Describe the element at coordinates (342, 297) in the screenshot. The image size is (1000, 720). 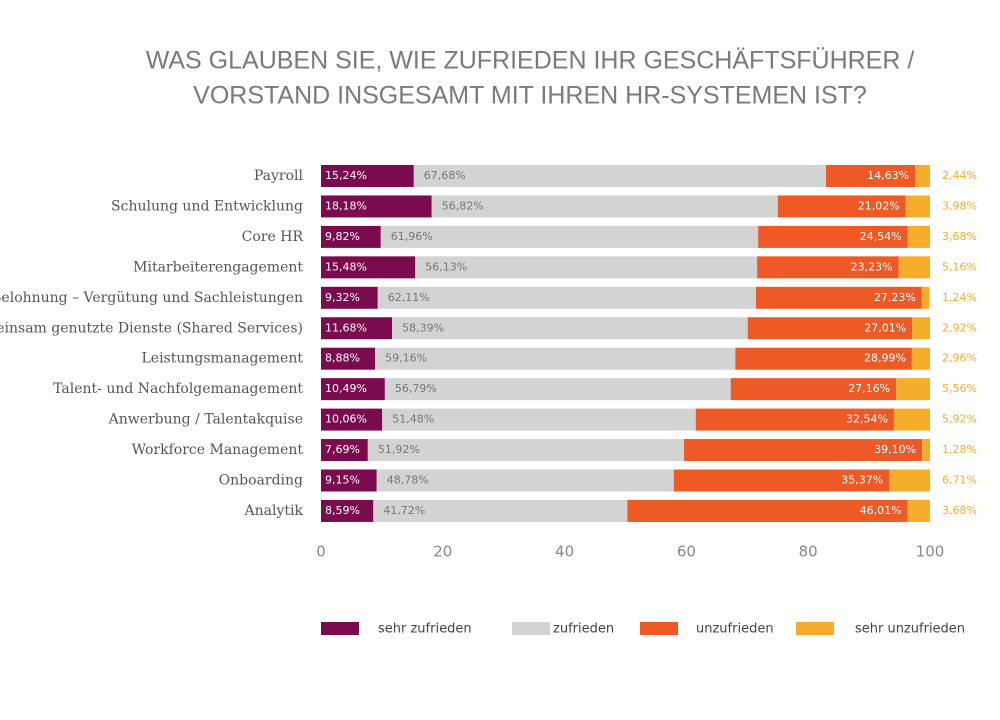
I see `value-label: 9,32%` at that location.